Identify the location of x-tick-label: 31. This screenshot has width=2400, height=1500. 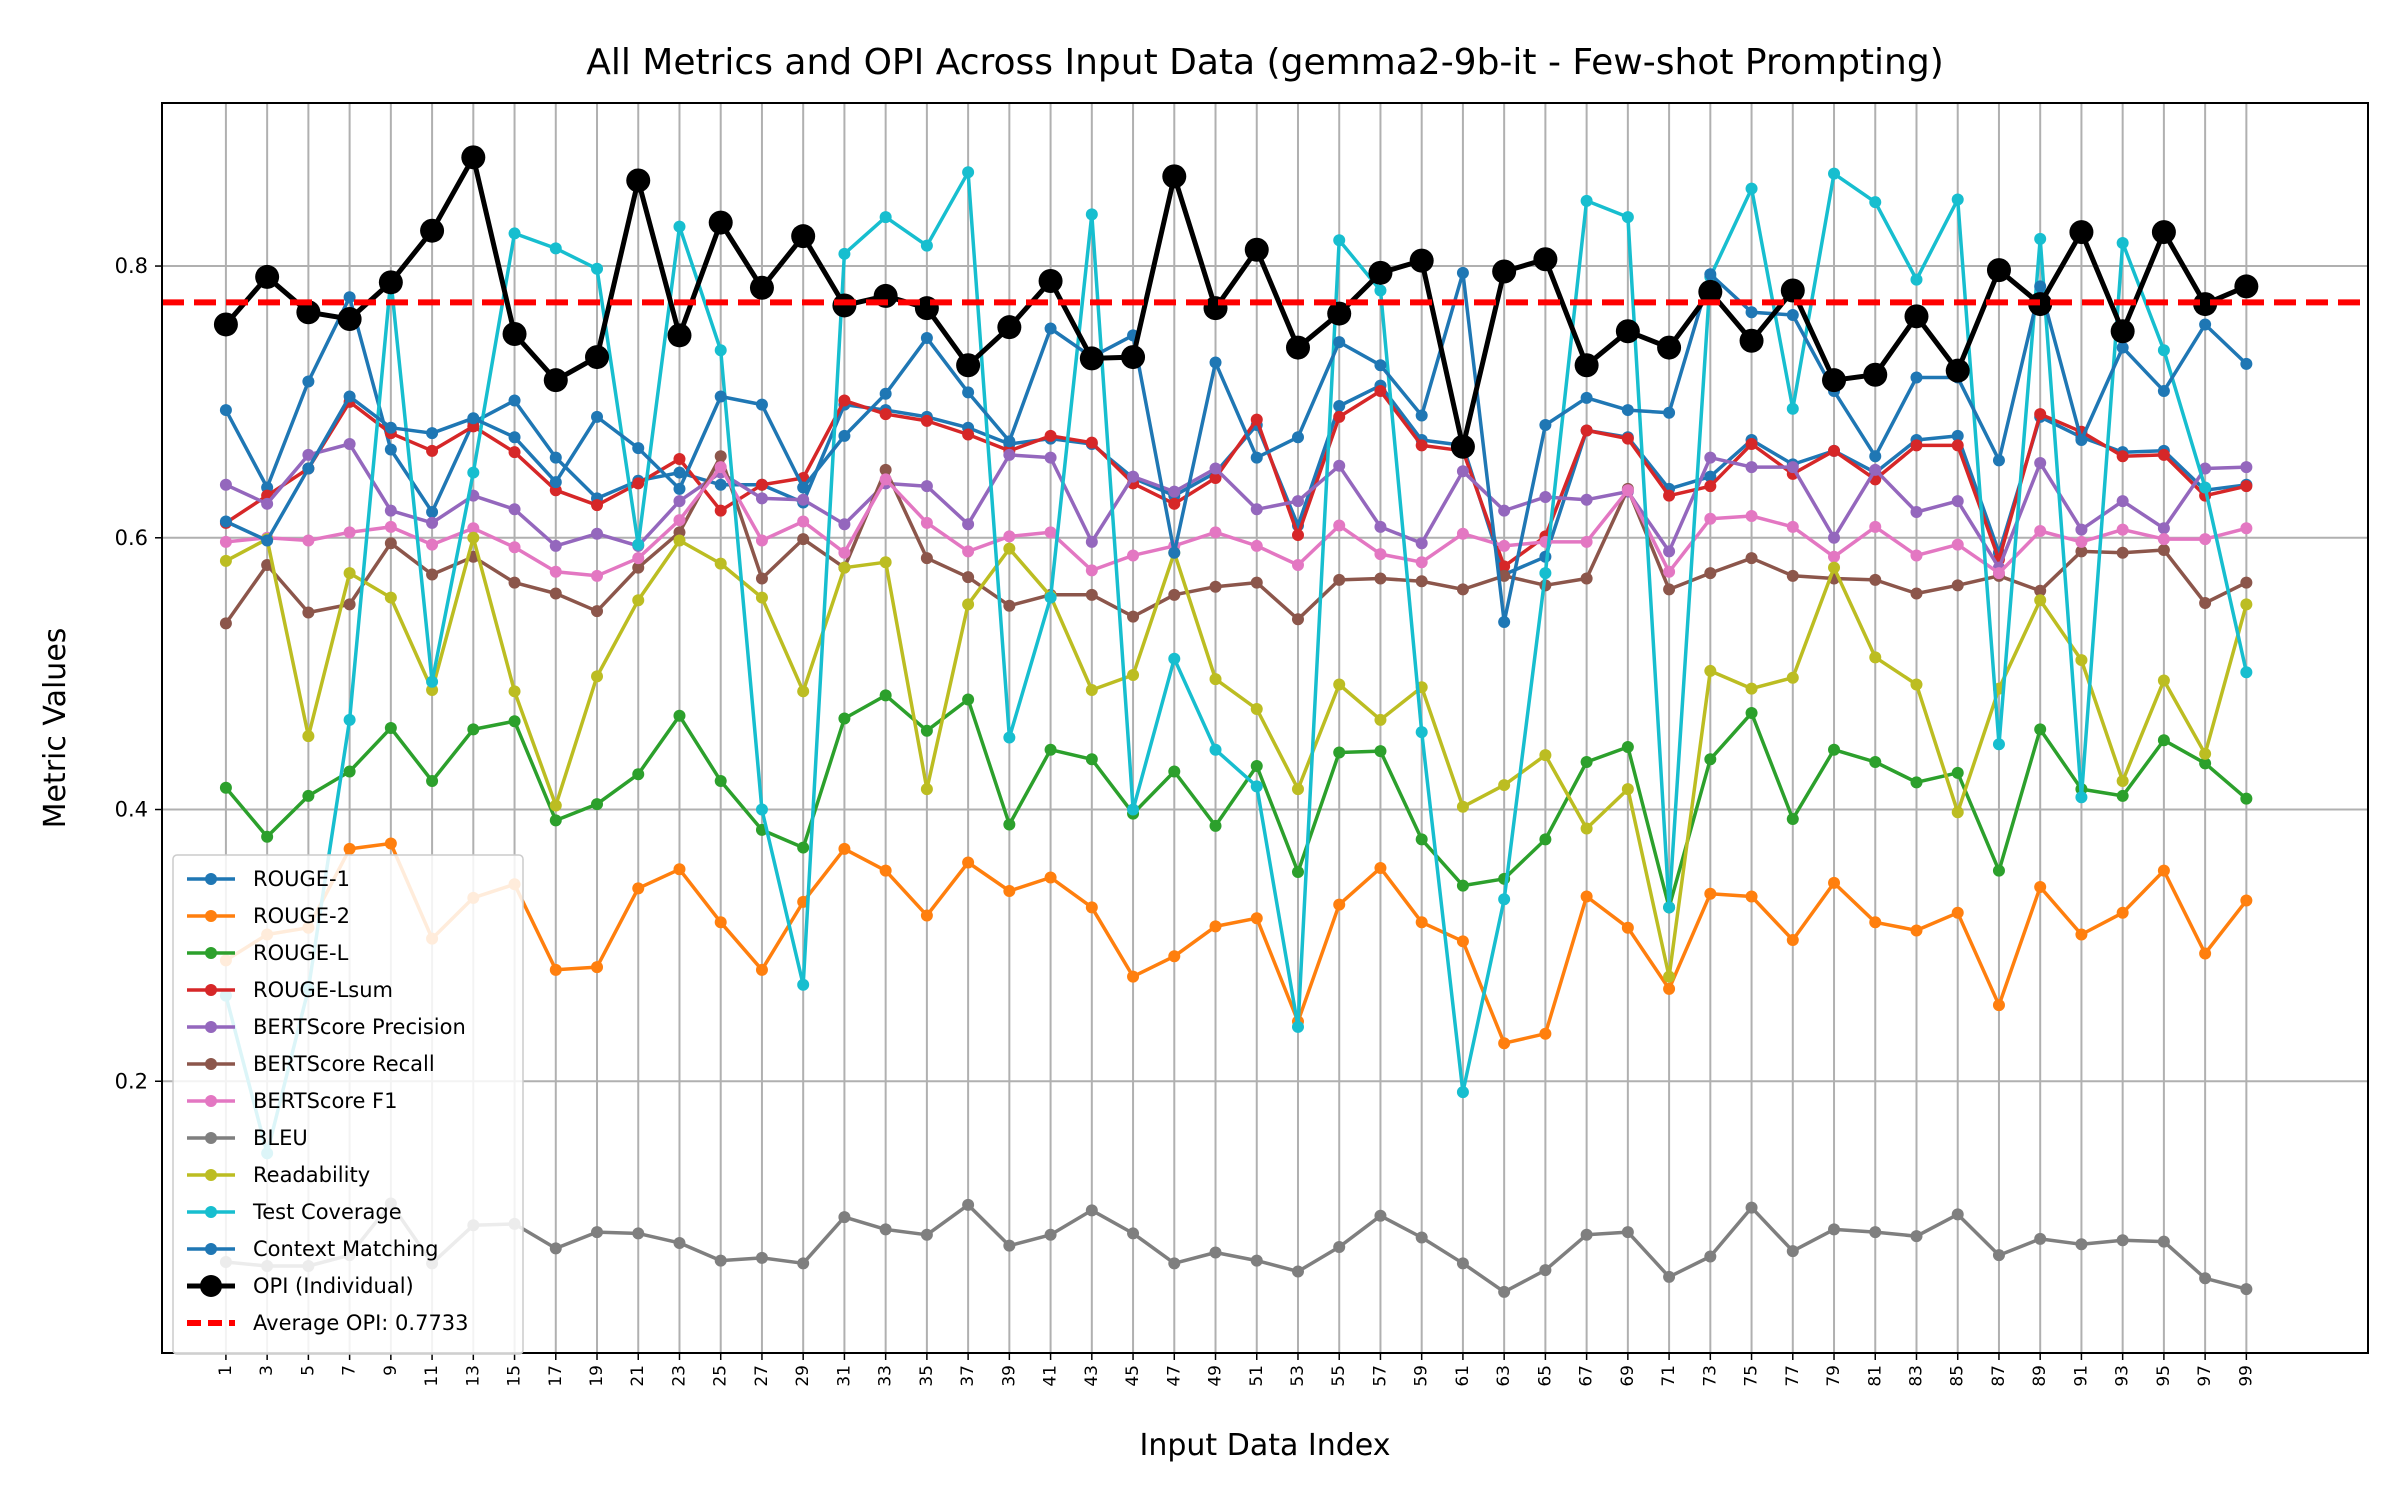
(844, 1376).